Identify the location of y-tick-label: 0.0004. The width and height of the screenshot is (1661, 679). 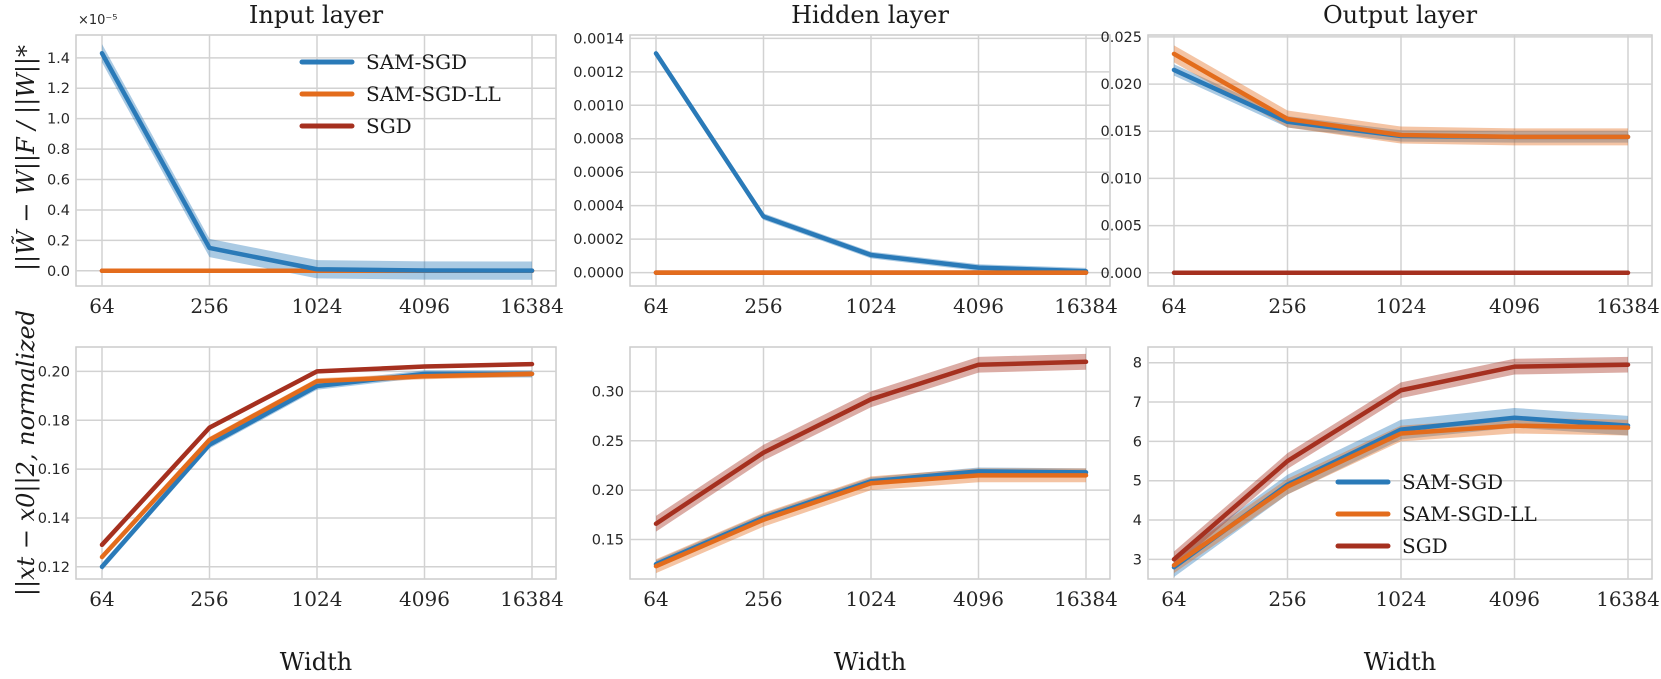
(598, 207).